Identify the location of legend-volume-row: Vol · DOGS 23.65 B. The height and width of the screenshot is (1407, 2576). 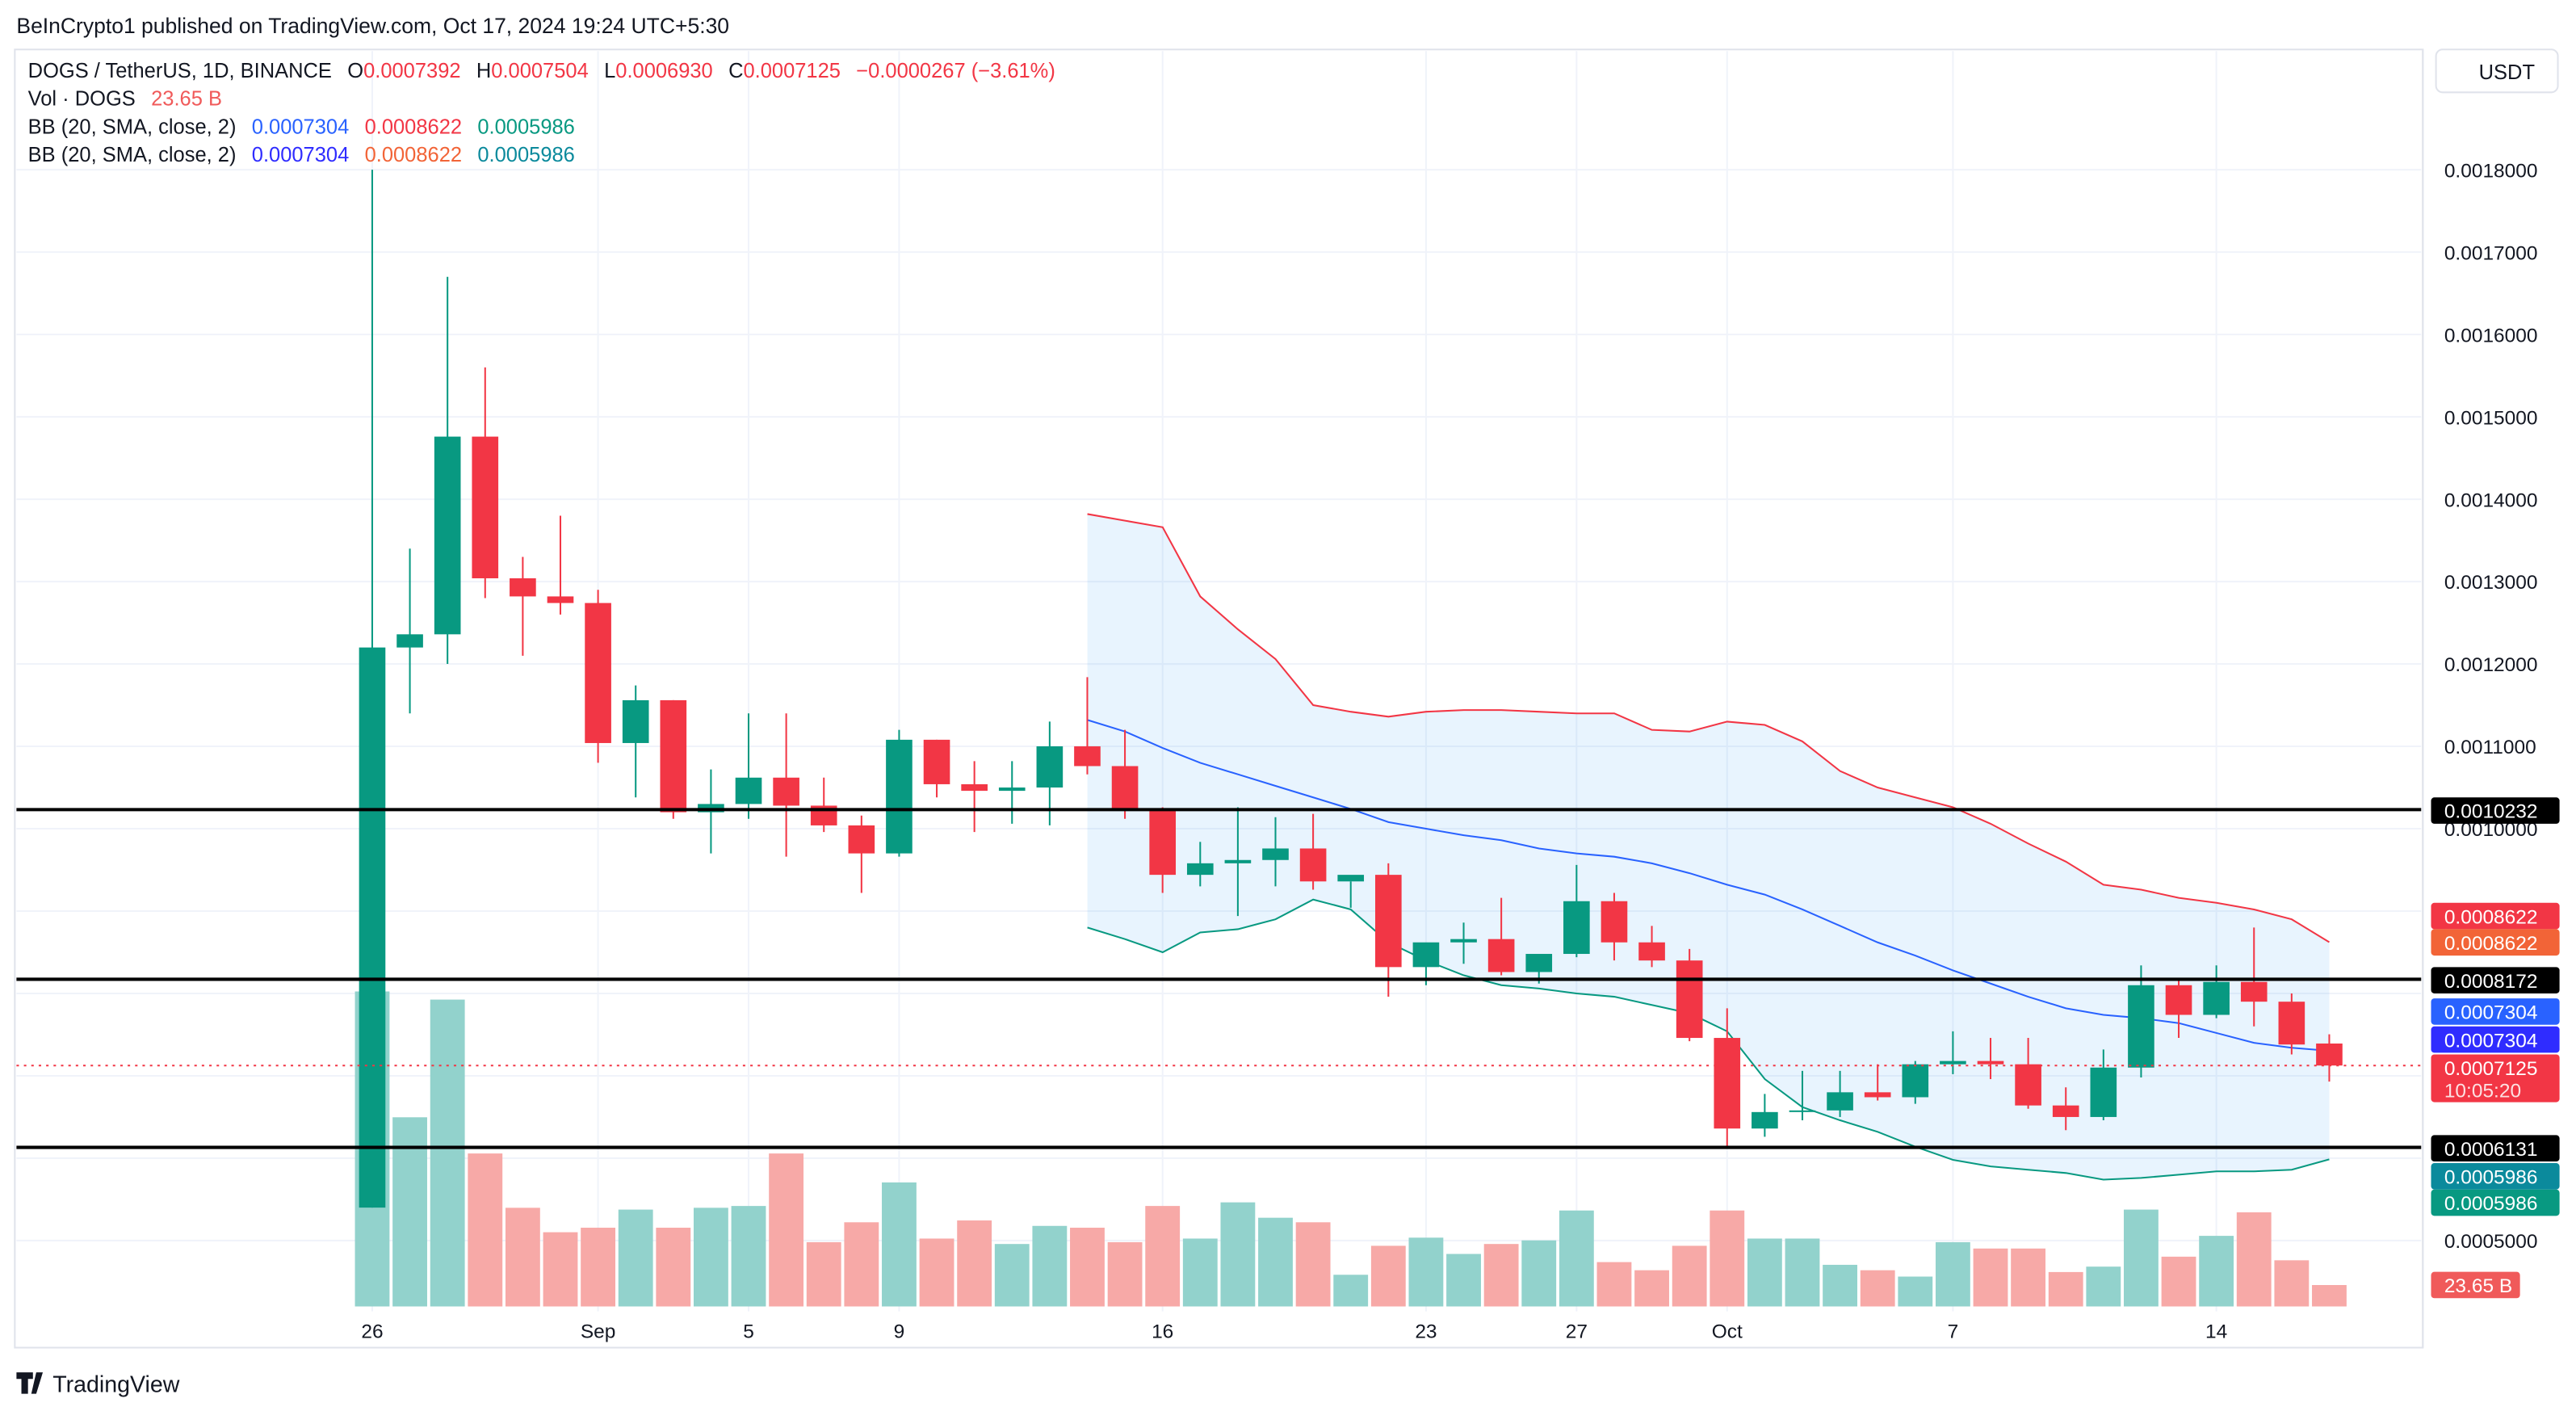
(125, 99).